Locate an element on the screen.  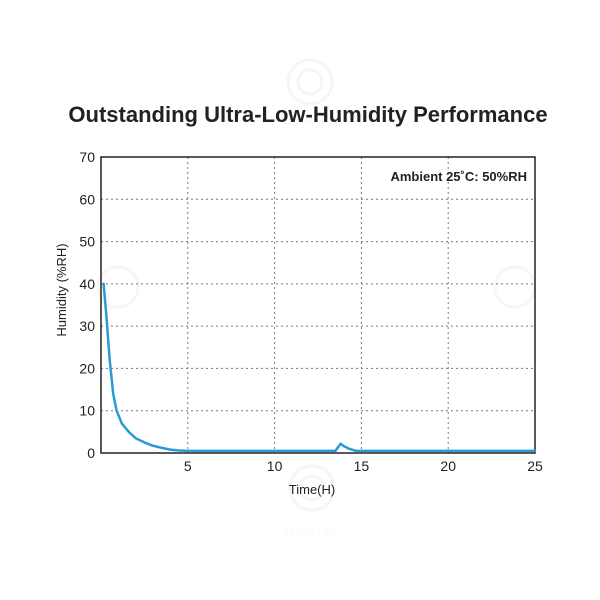
x-axis-label: Time(H) is located at coordinates (312, 489).